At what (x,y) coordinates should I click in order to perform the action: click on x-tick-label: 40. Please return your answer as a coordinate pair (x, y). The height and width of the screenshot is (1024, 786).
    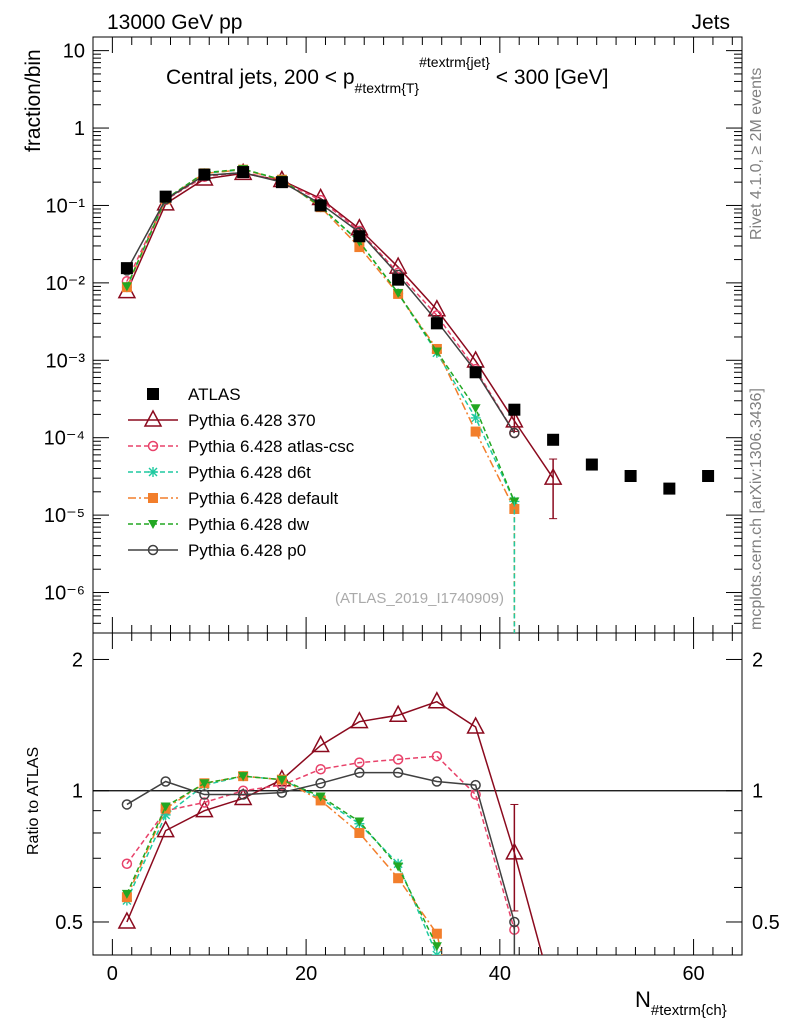
    Looking at the image, I should click on (500, 974).